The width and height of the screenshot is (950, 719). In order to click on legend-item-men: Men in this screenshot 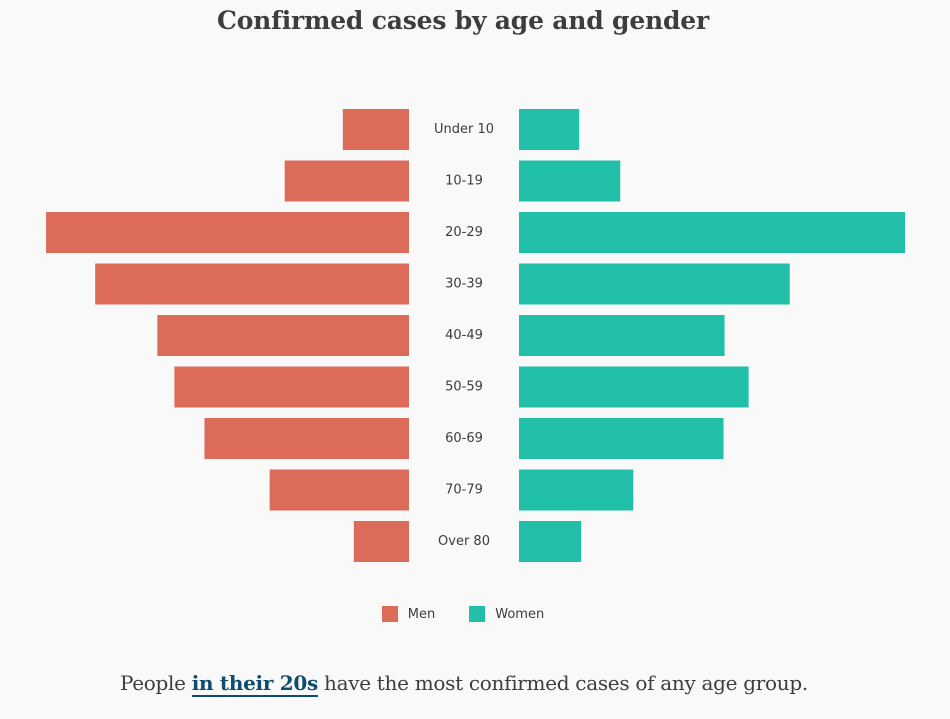, I will do `click(408, 614)`.